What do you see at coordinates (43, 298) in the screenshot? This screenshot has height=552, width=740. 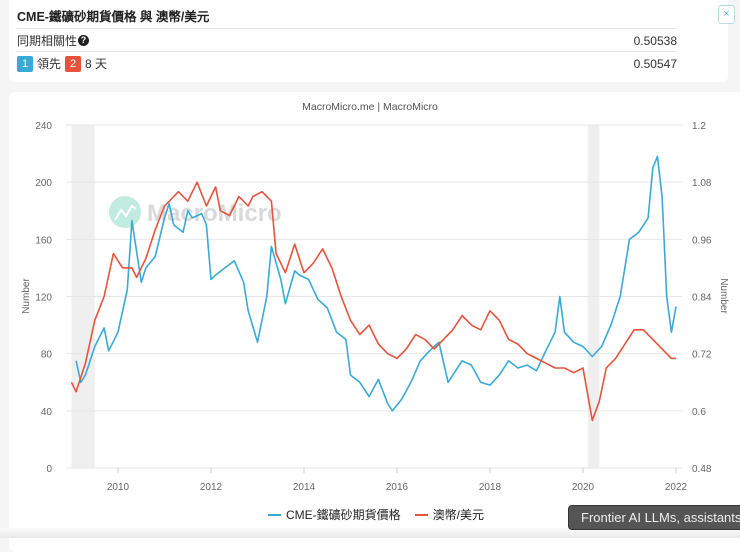 I see `y-left-tick: 120` at bounding box center [43, 298].